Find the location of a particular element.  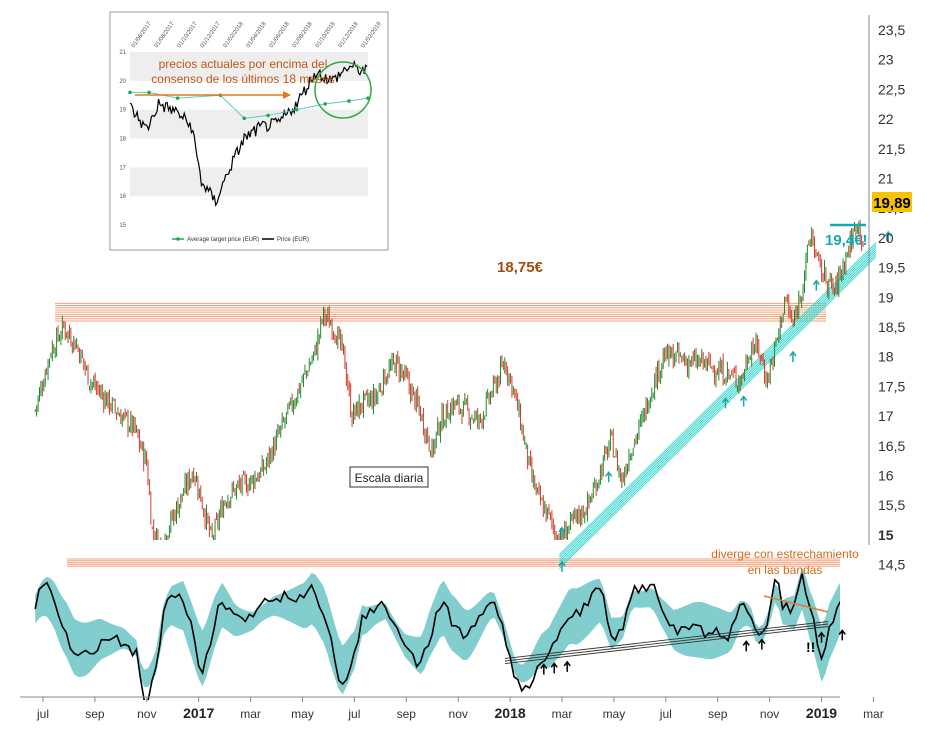

inset-legend-target: Average target price (EUR) is located at coordinates (223, 240).